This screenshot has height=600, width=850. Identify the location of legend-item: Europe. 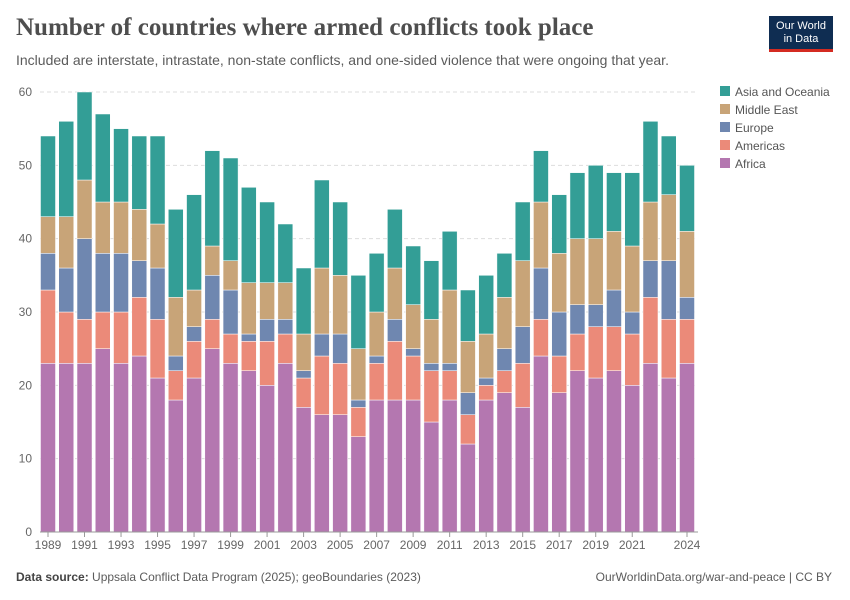
(754, 128).